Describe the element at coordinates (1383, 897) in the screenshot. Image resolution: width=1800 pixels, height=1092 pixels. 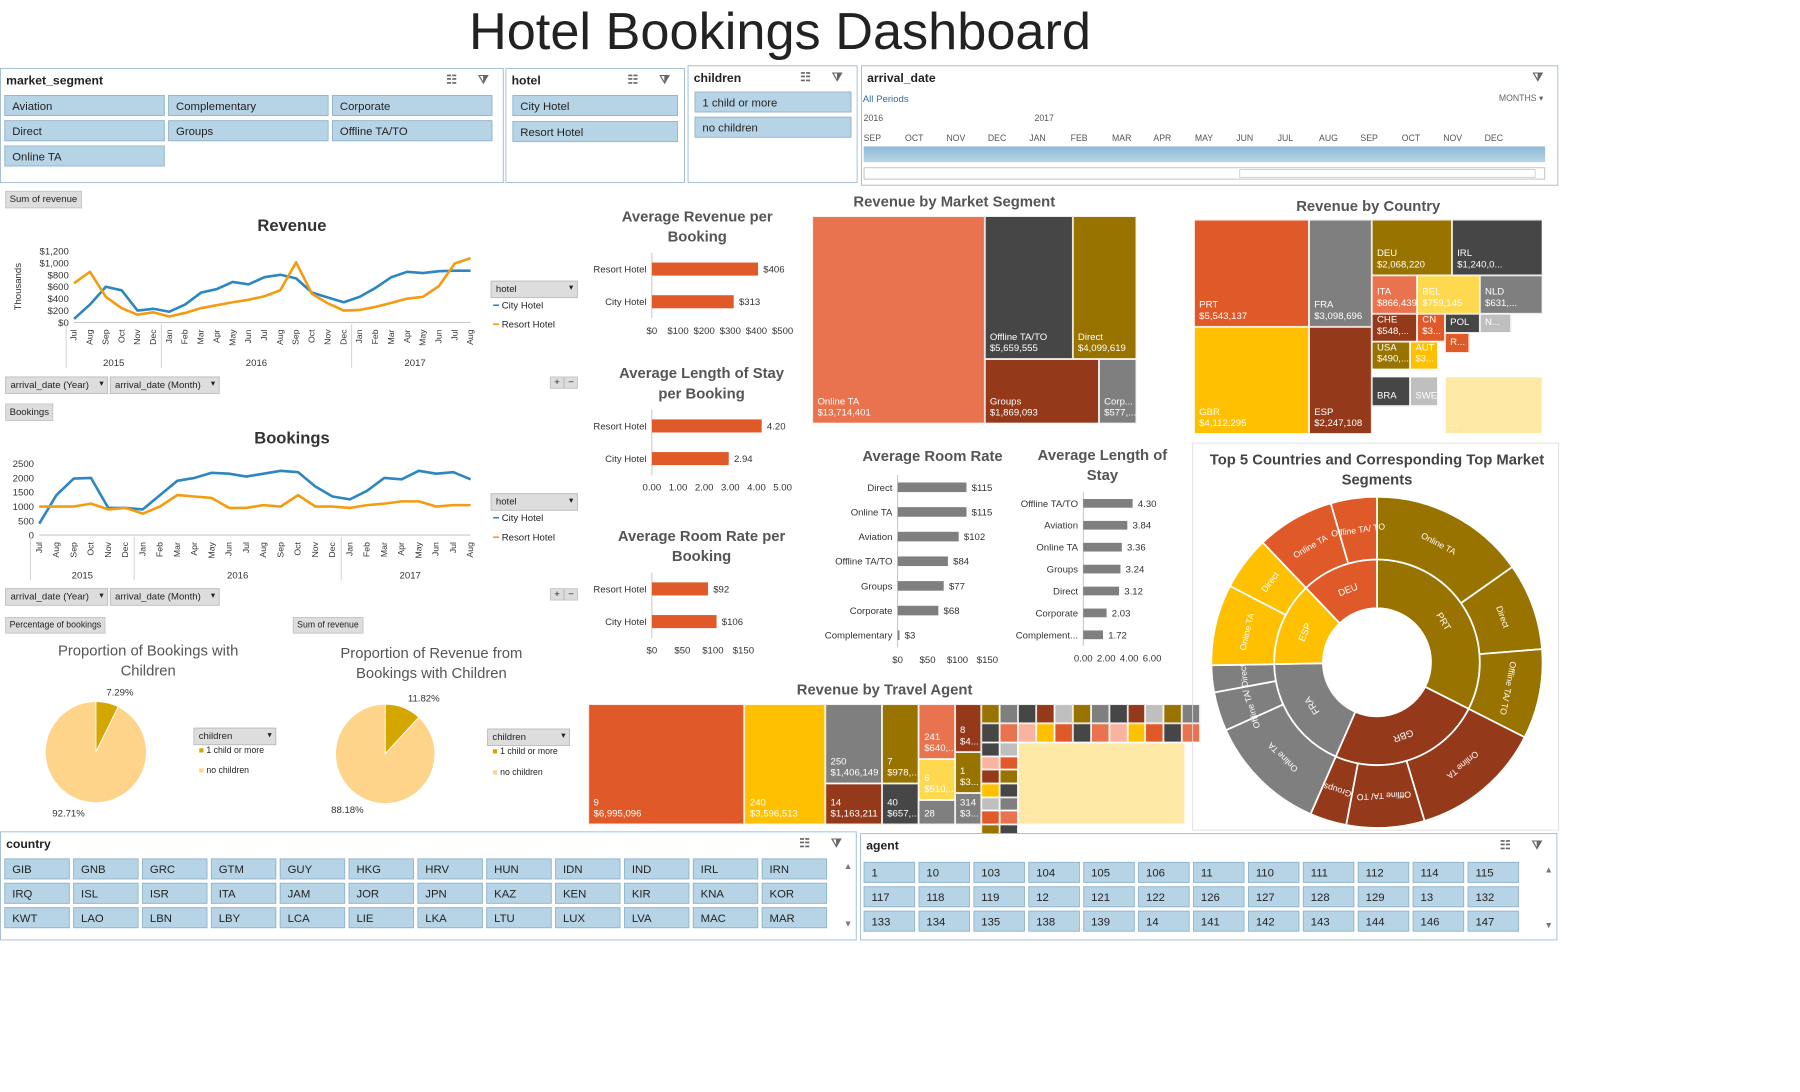
I see `slicer-item: 129` at that location.